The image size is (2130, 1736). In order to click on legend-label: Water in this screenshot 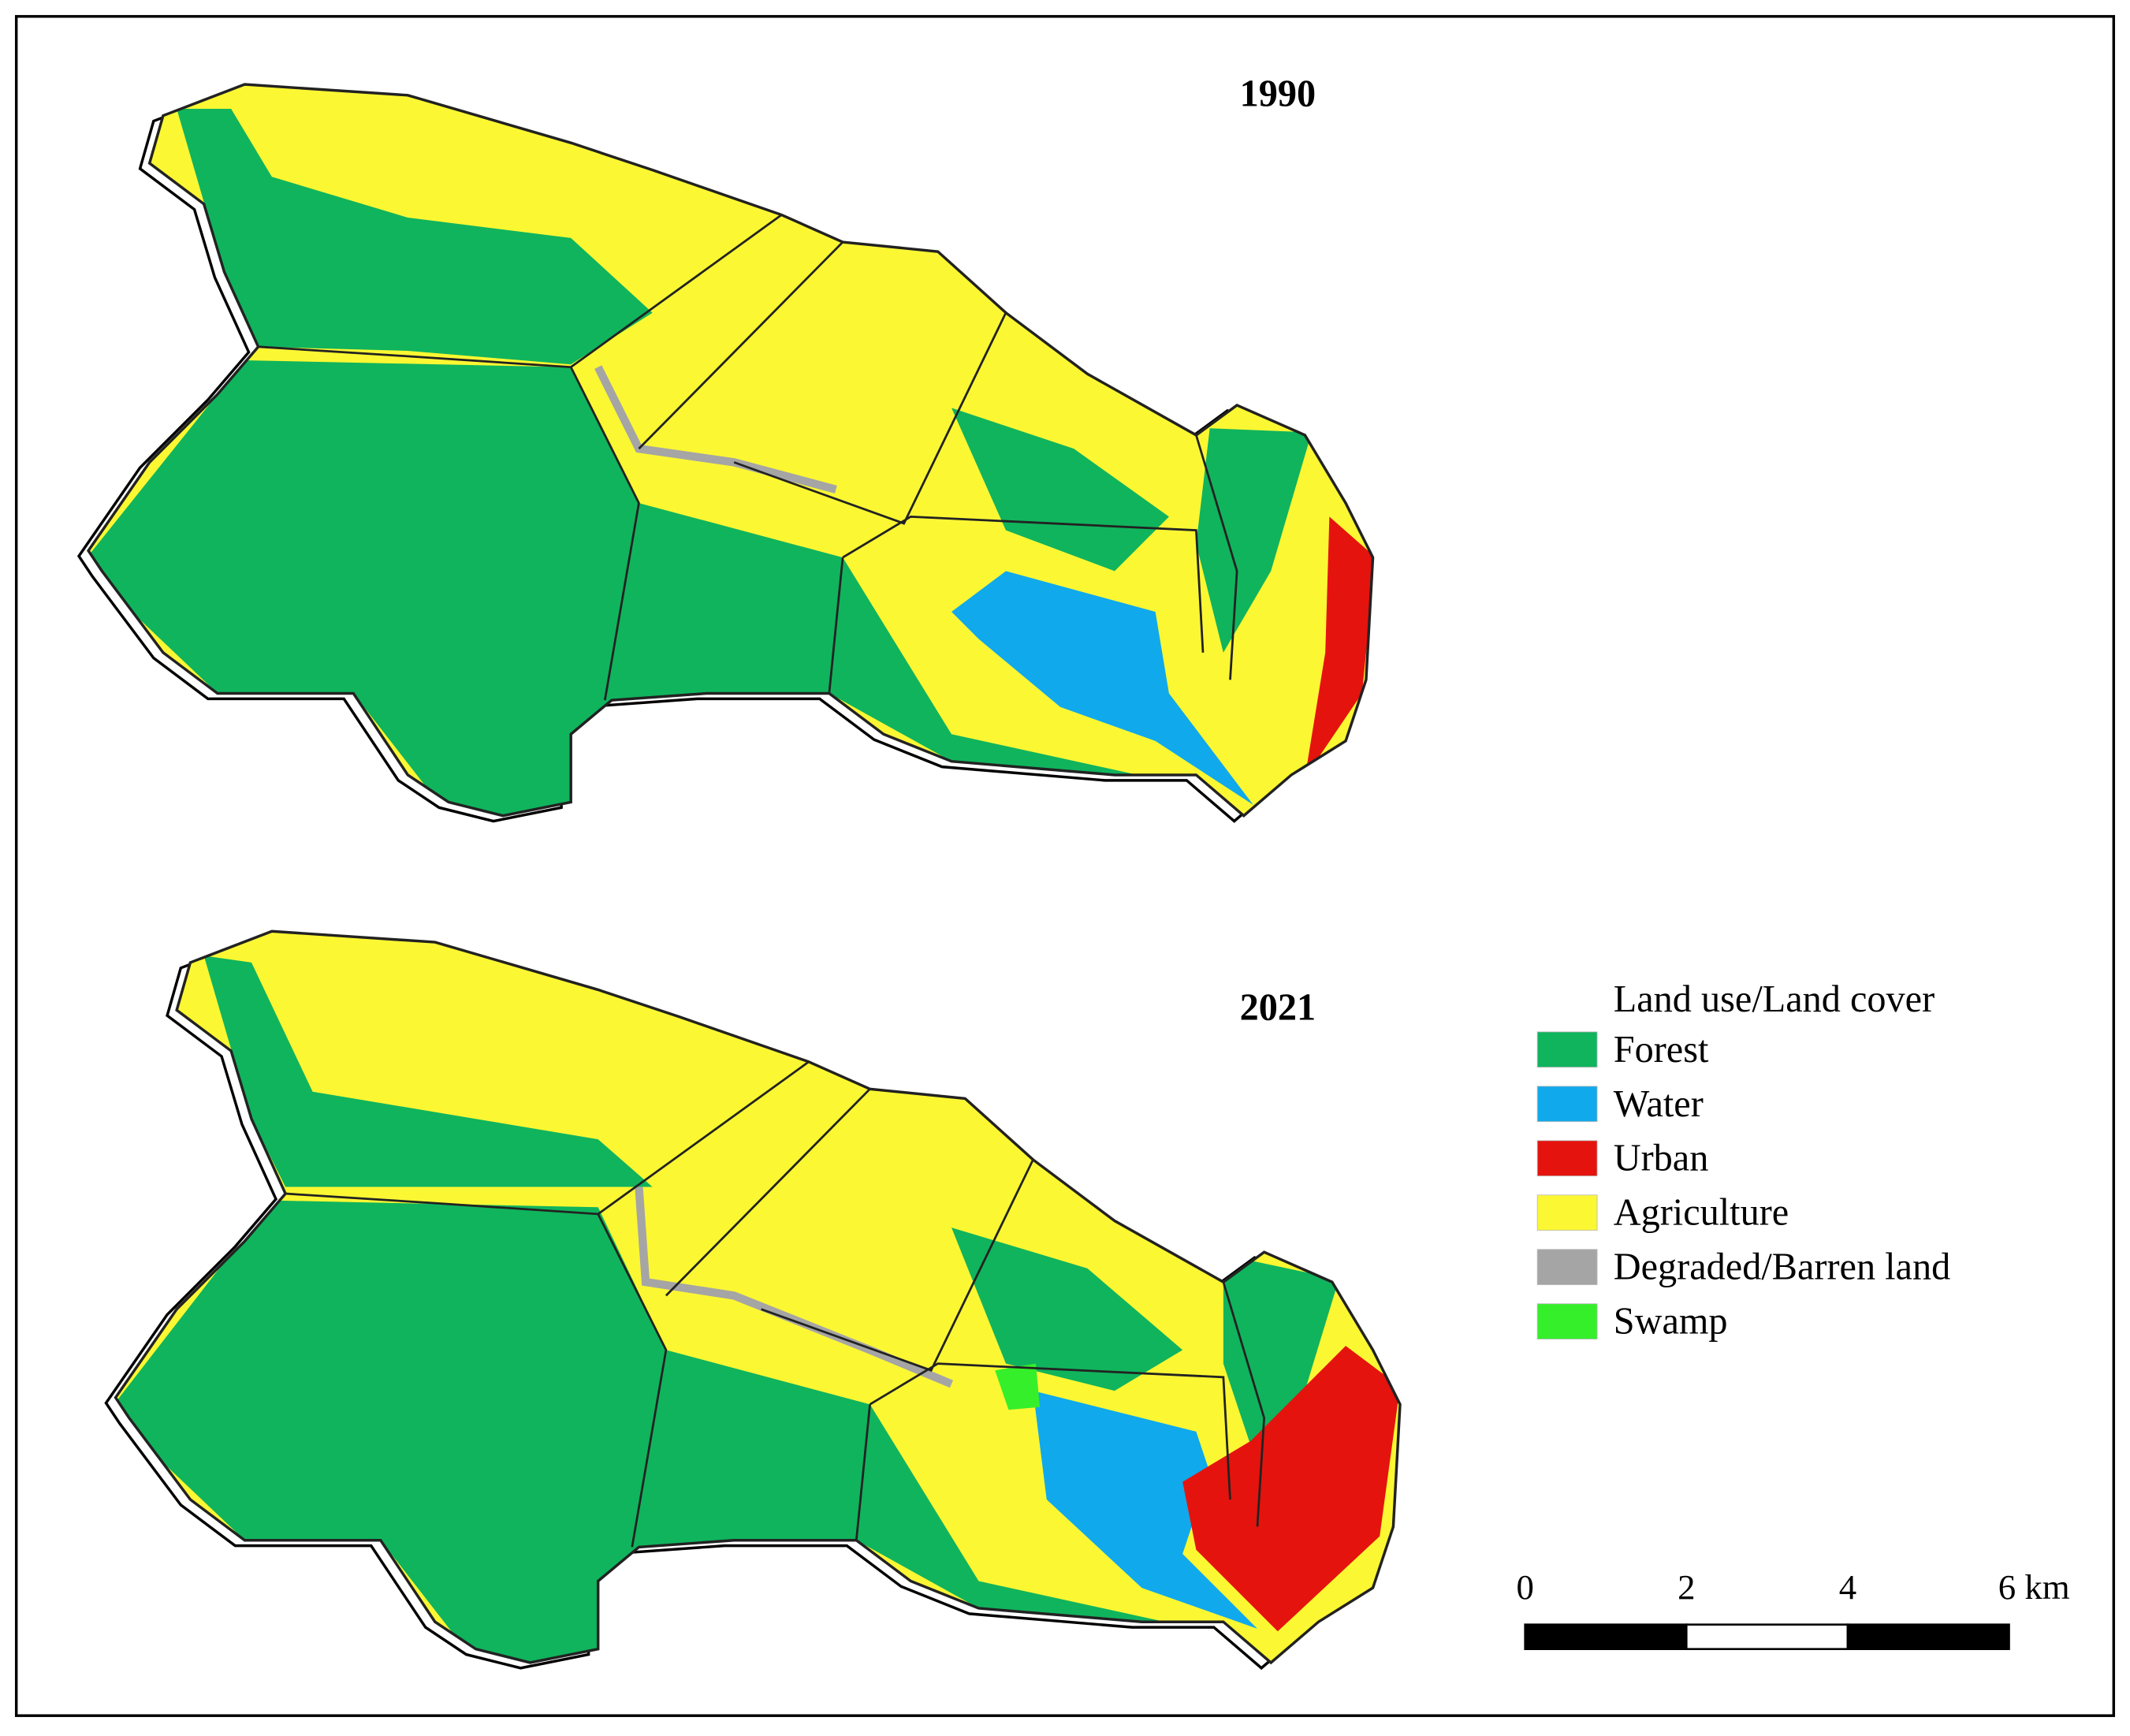, I will do `click(1659, 1104)`.